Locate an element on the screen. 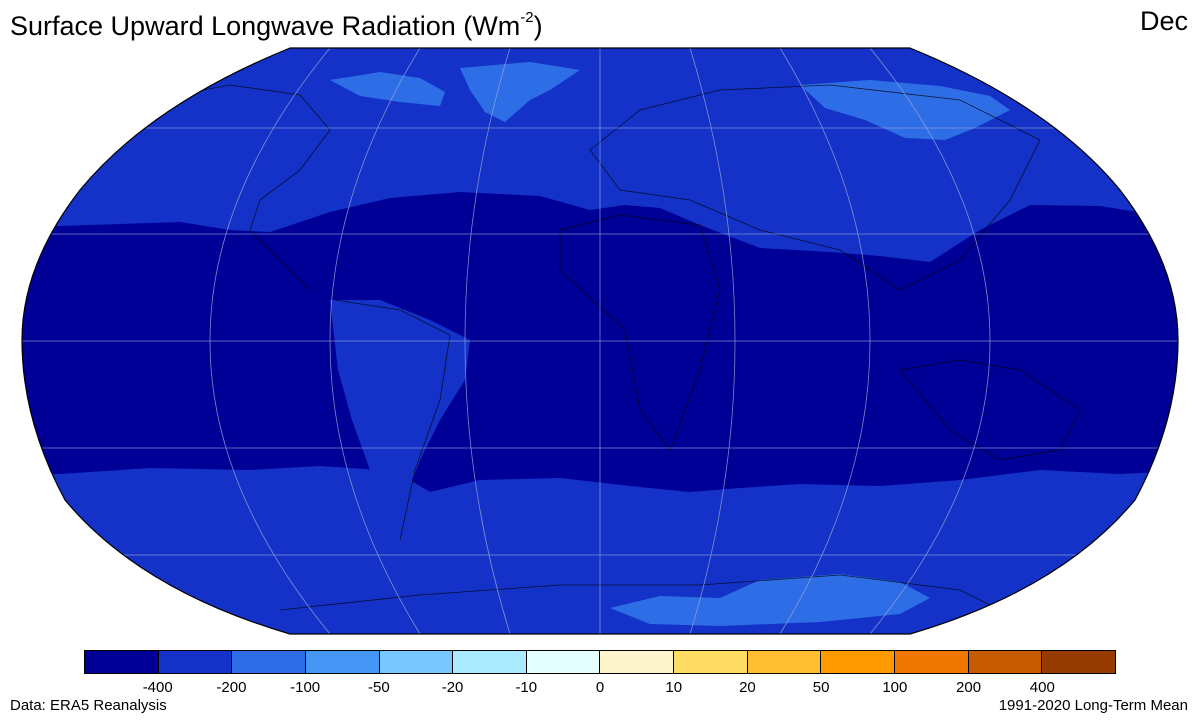  colorbar-tick-label: 20 is located at coordinates (747, 687).